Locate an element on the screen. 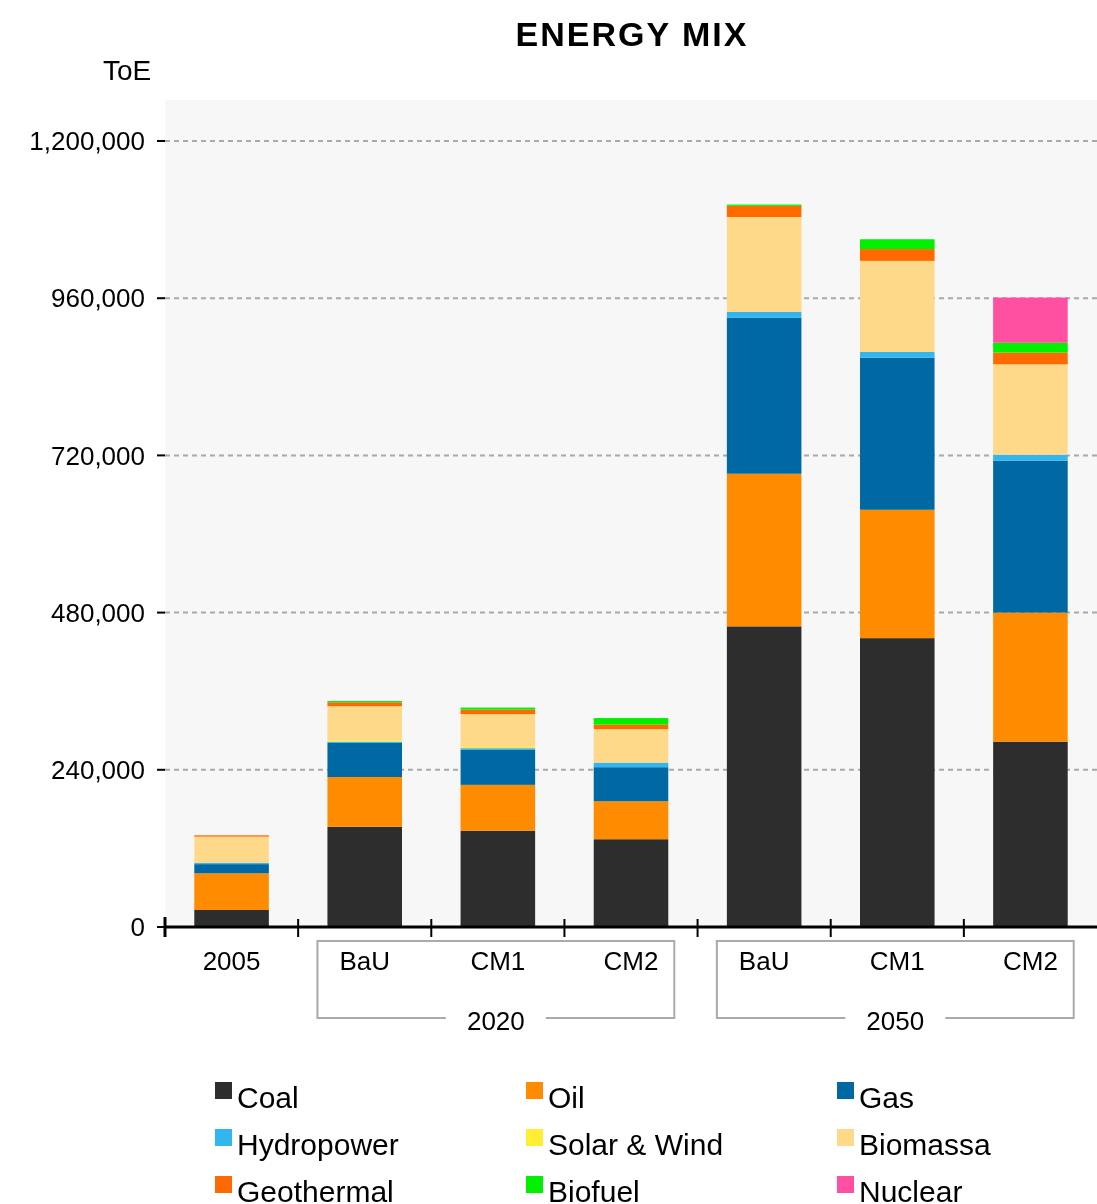  x-tick-label: 2005 is located at coordinates (231, 961).